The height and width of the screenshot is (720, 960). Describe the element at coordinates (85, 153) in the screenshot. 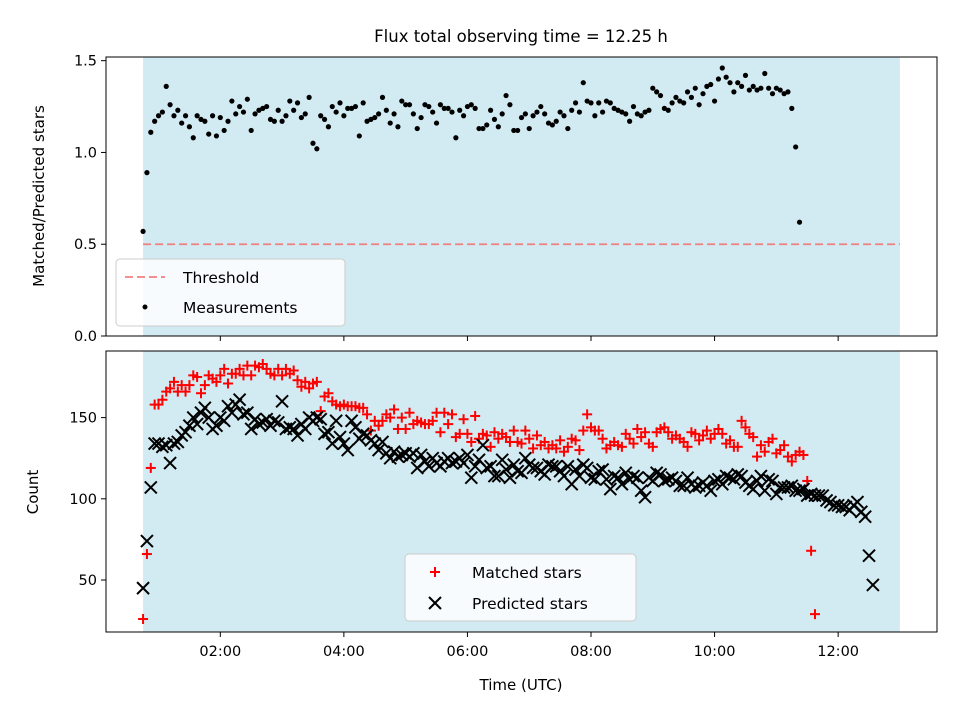

I see `y-tick-label: 1.0` at that location.